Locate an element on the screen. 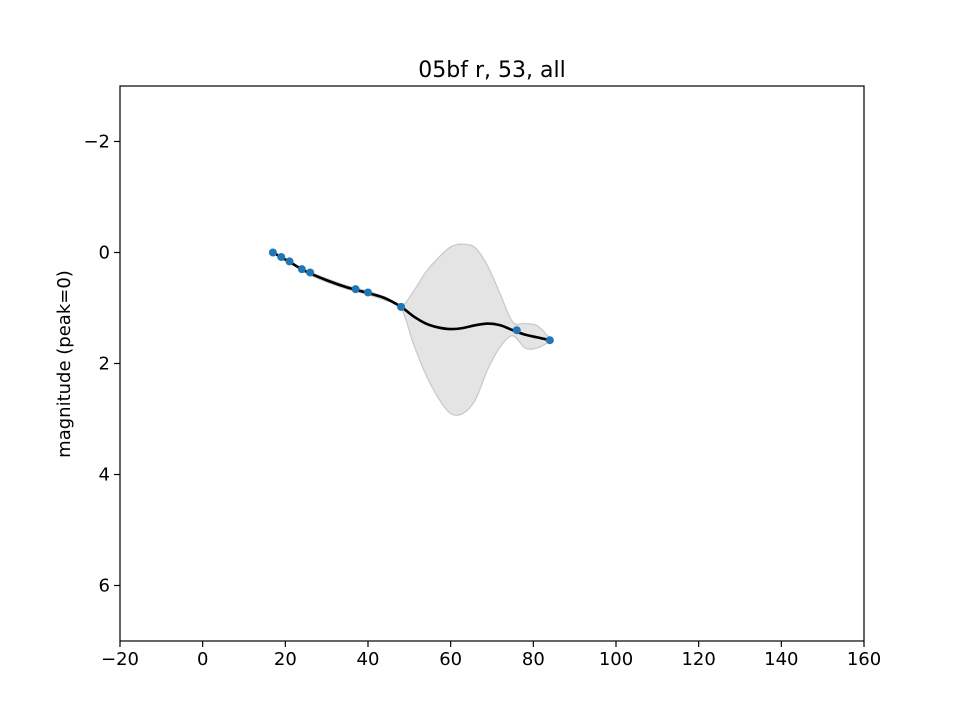 This screenshot has width=960, height=720. x-tick-label: 80 is located at coordinates (533, 659).